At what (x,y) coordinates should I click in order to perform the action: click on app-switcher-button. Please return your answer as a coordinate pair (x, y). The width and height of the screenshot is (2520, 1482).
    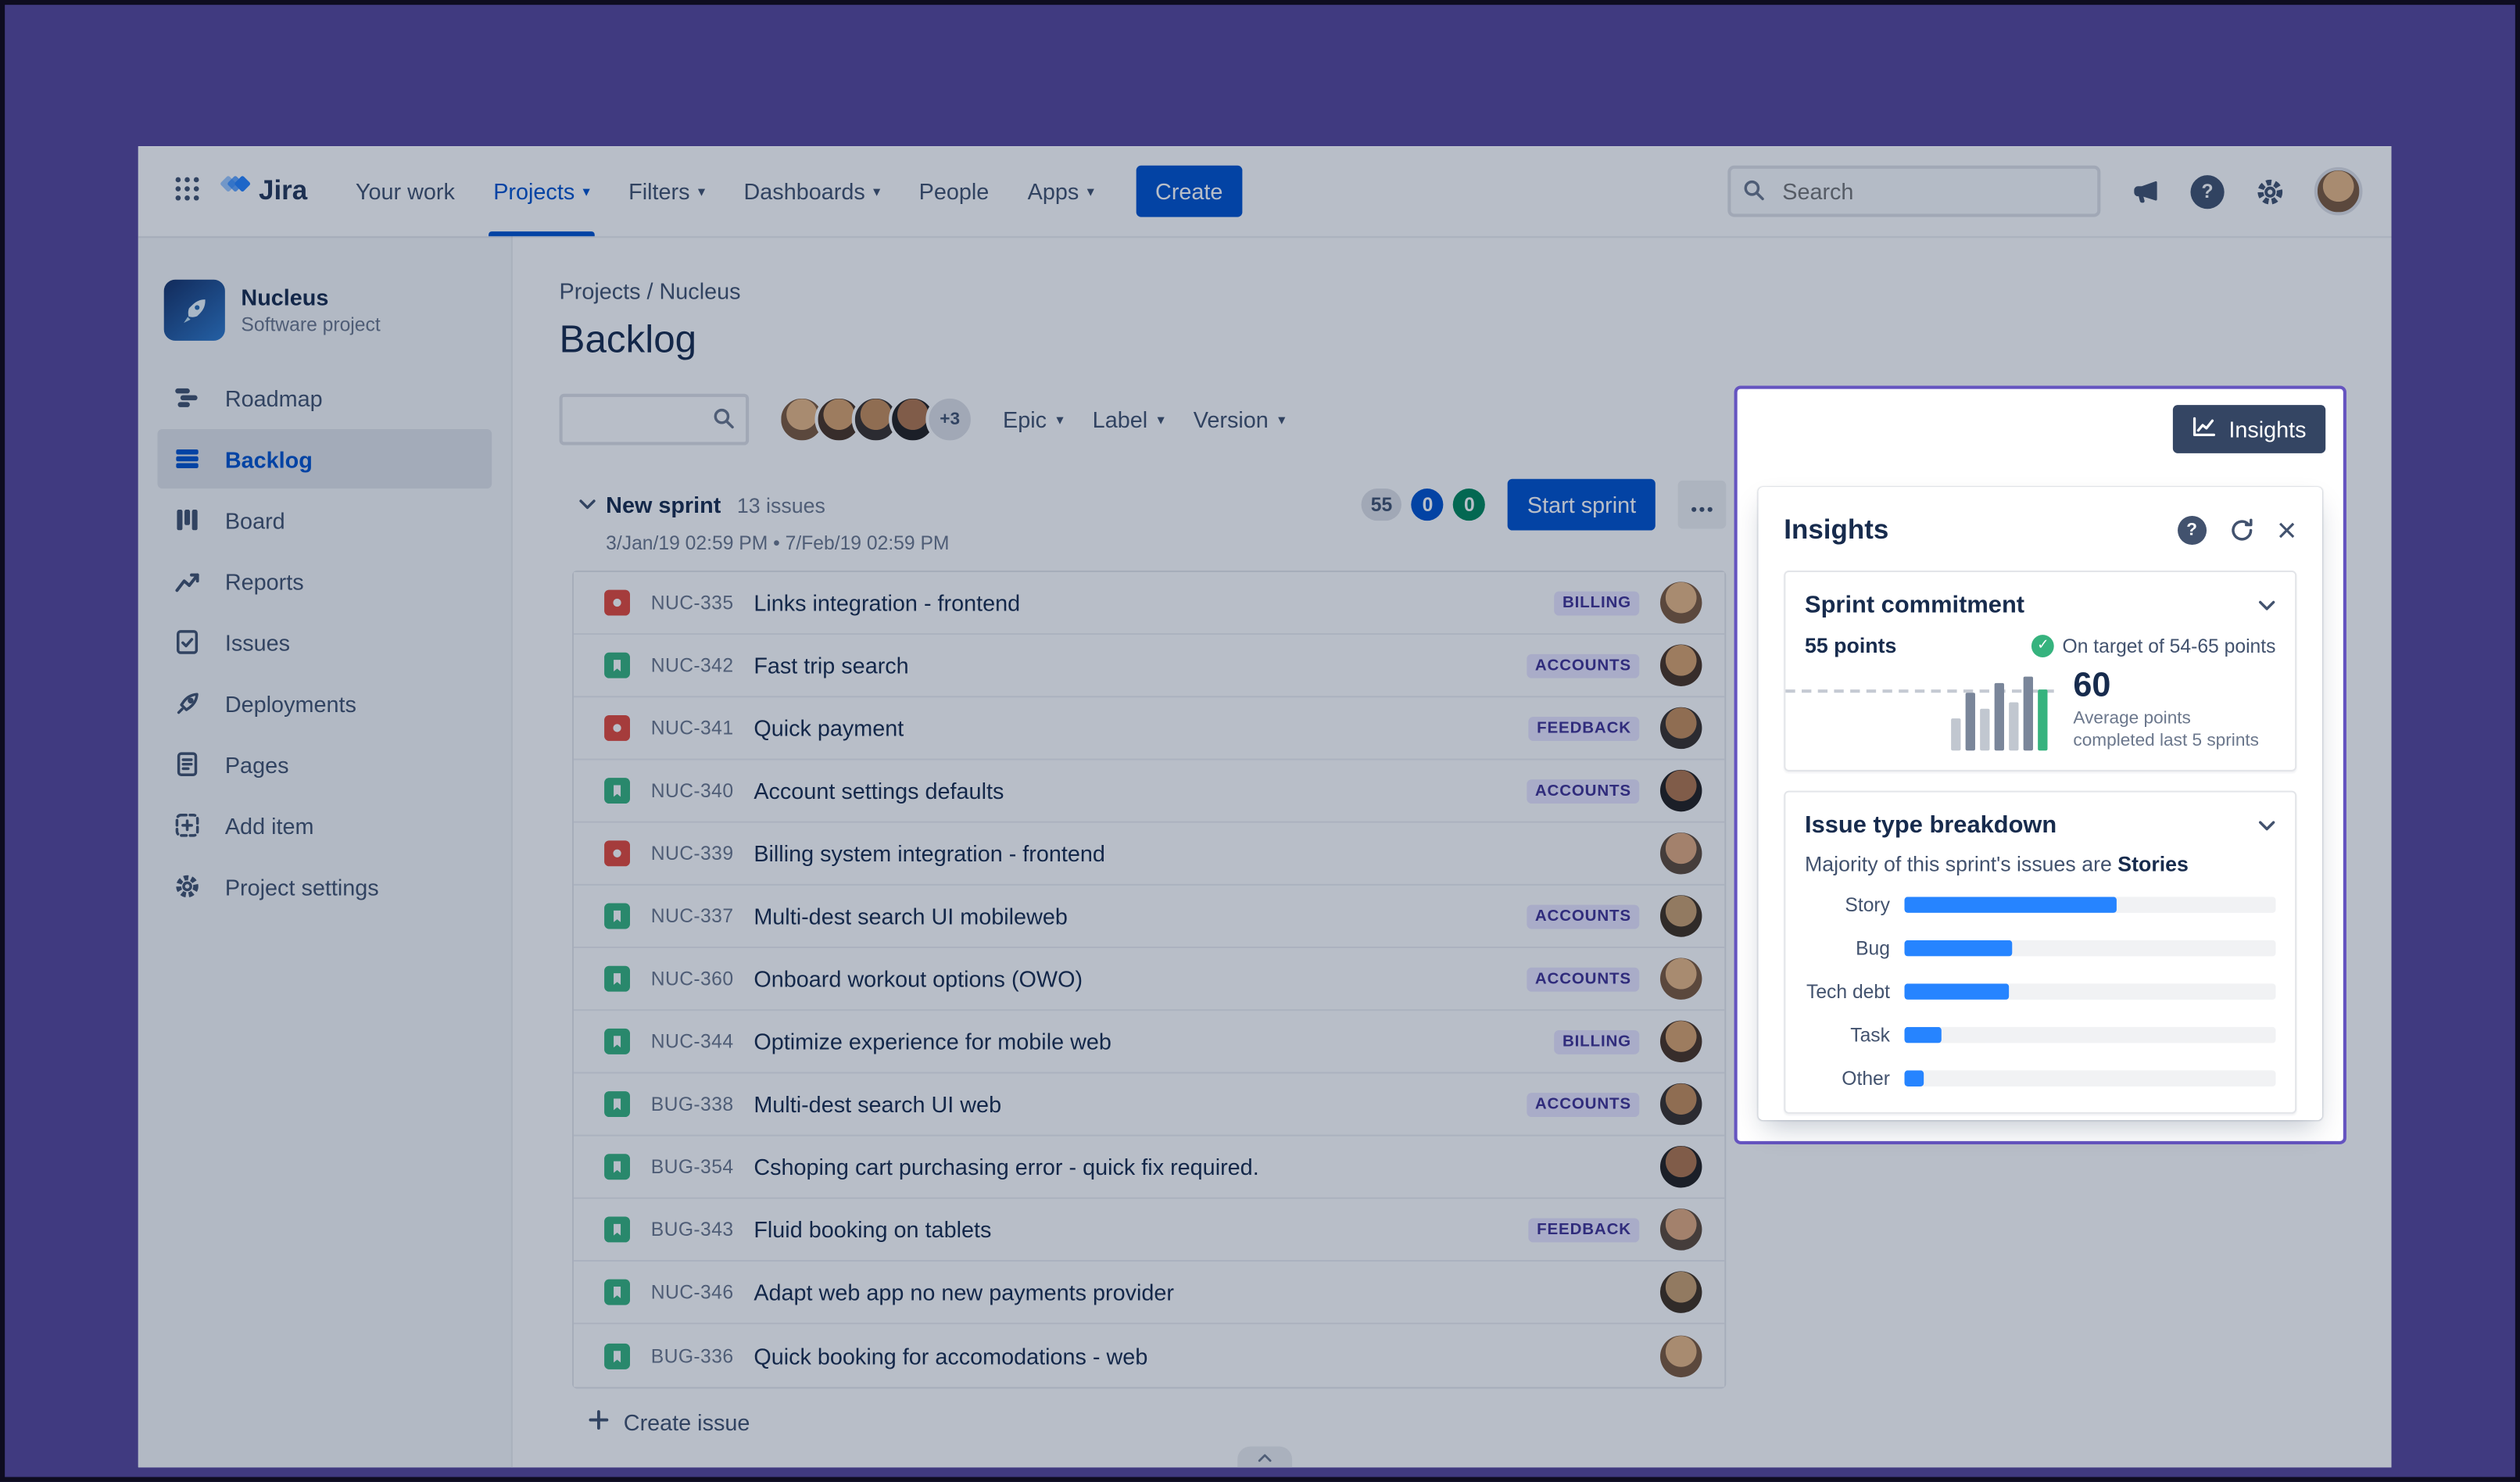
    Looking at the image, I should click on (187, 191).